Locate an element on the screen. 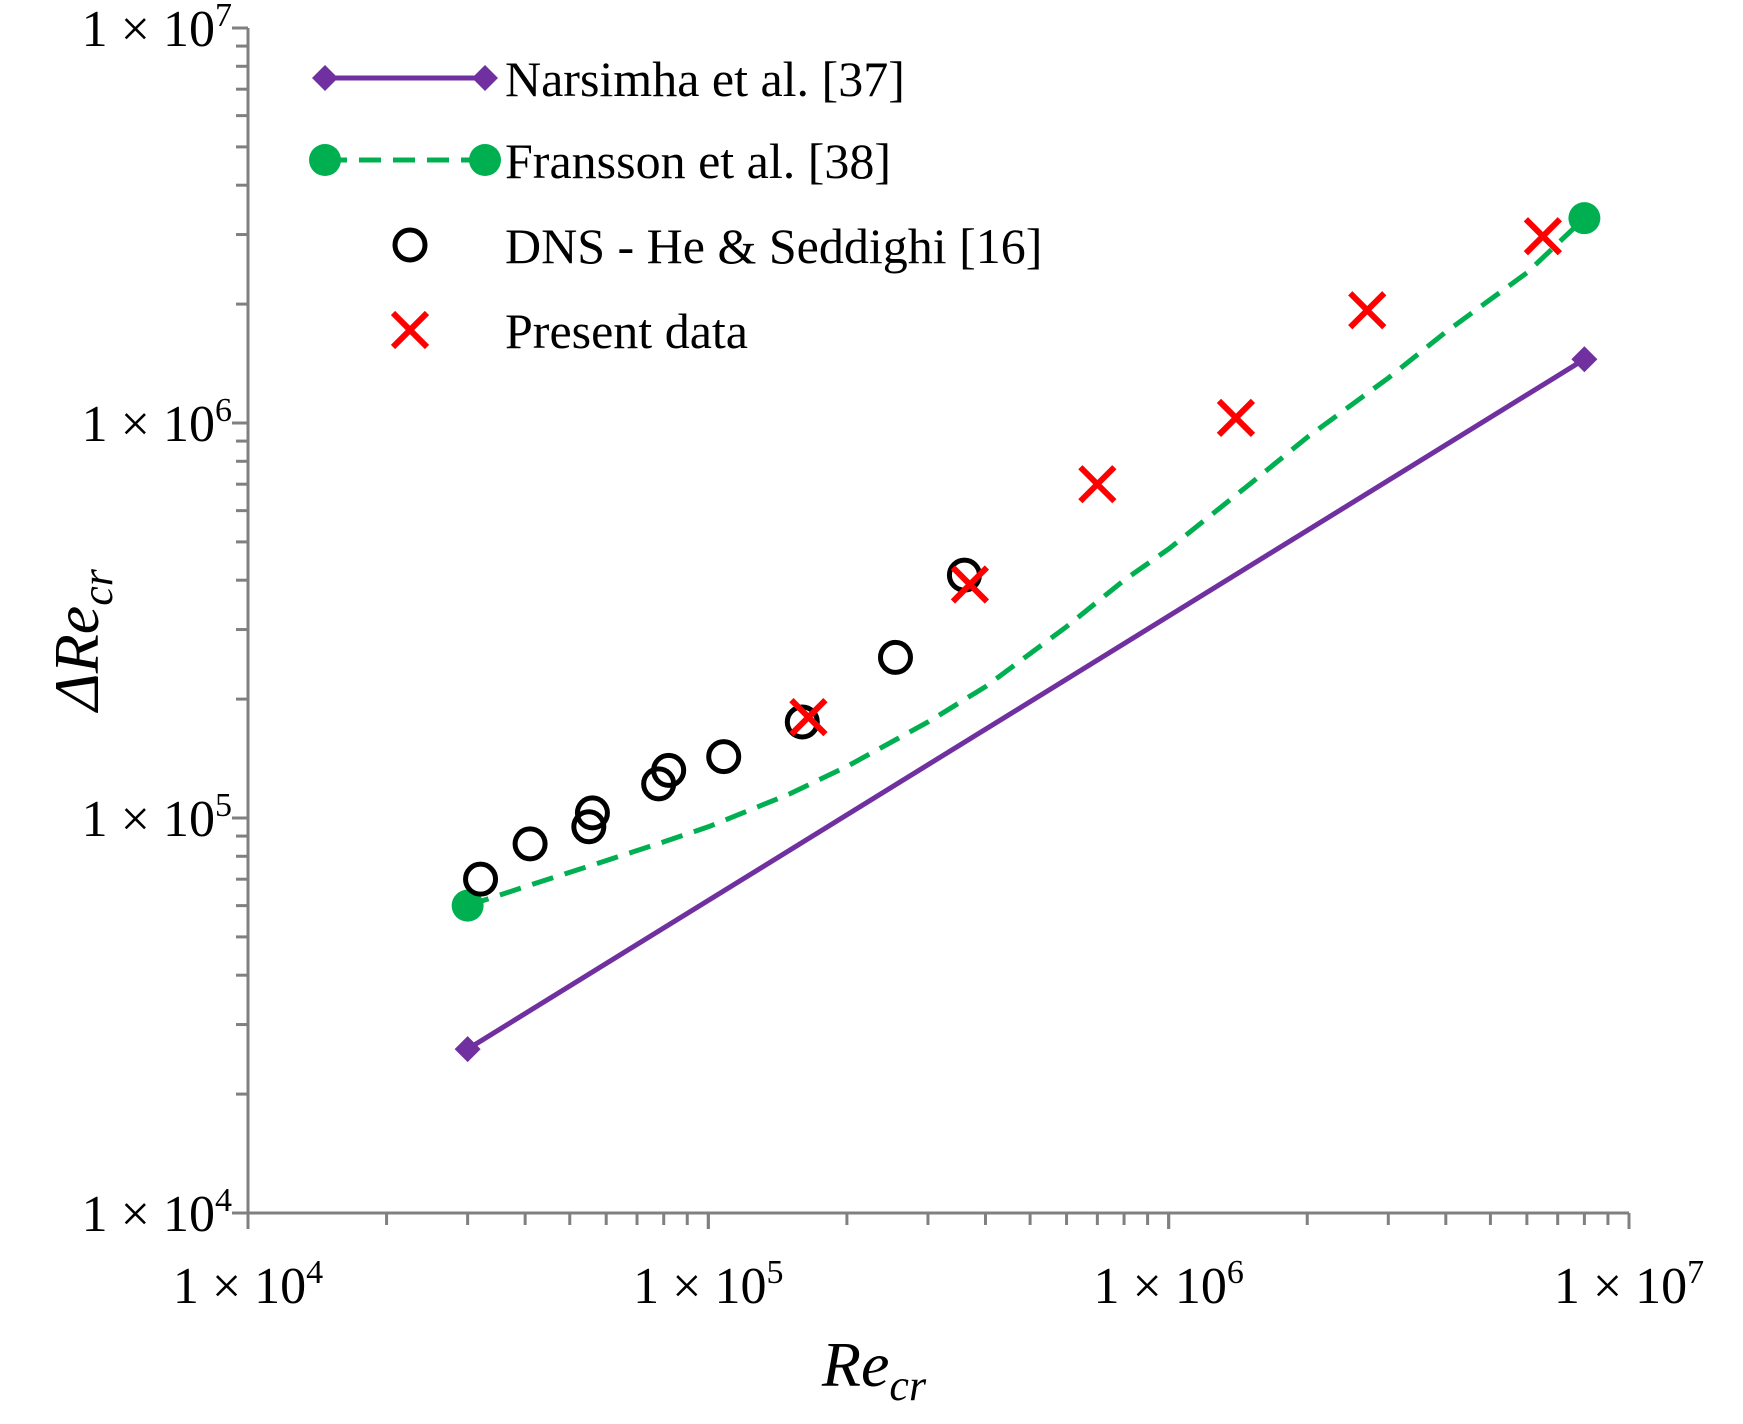  y-tick-label: 1 × 10⁶ is located at coordinates (157, 422).